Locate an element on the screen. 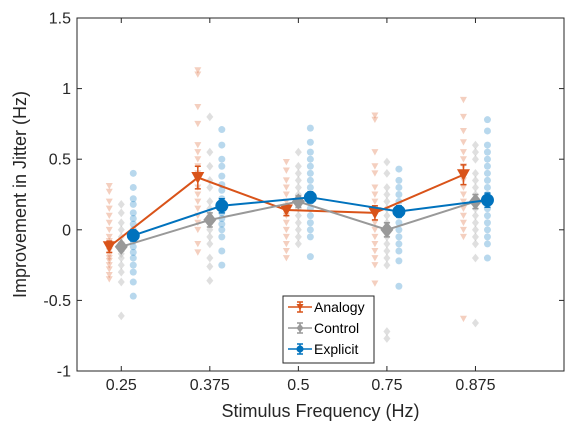  mean-marker-control is located at coordinates (210, 220).